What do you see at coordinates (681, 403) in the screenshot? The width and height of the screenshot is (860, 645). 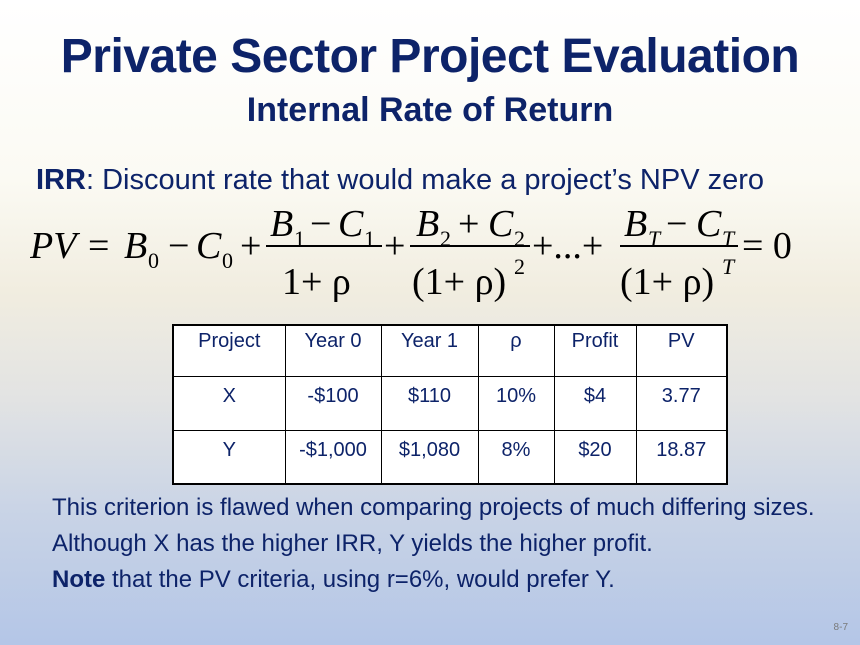 I see `cell-pv: 3.77` at bounding box center [681, 403].